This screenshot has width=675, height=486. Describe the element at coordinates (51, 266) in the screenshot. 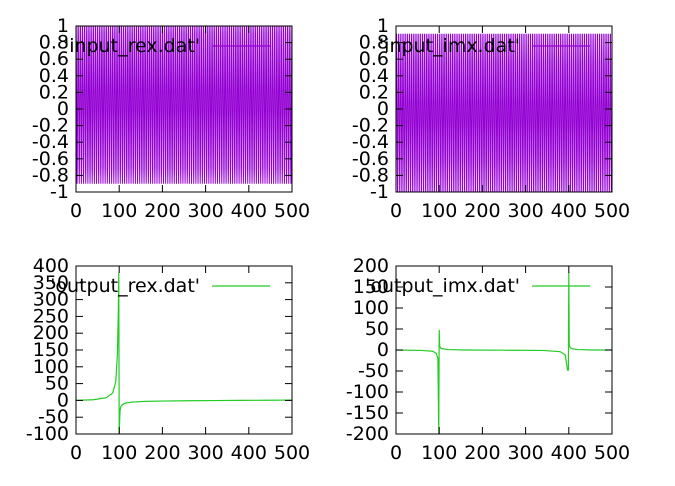

I see `y-tick-label: 400` at that location.